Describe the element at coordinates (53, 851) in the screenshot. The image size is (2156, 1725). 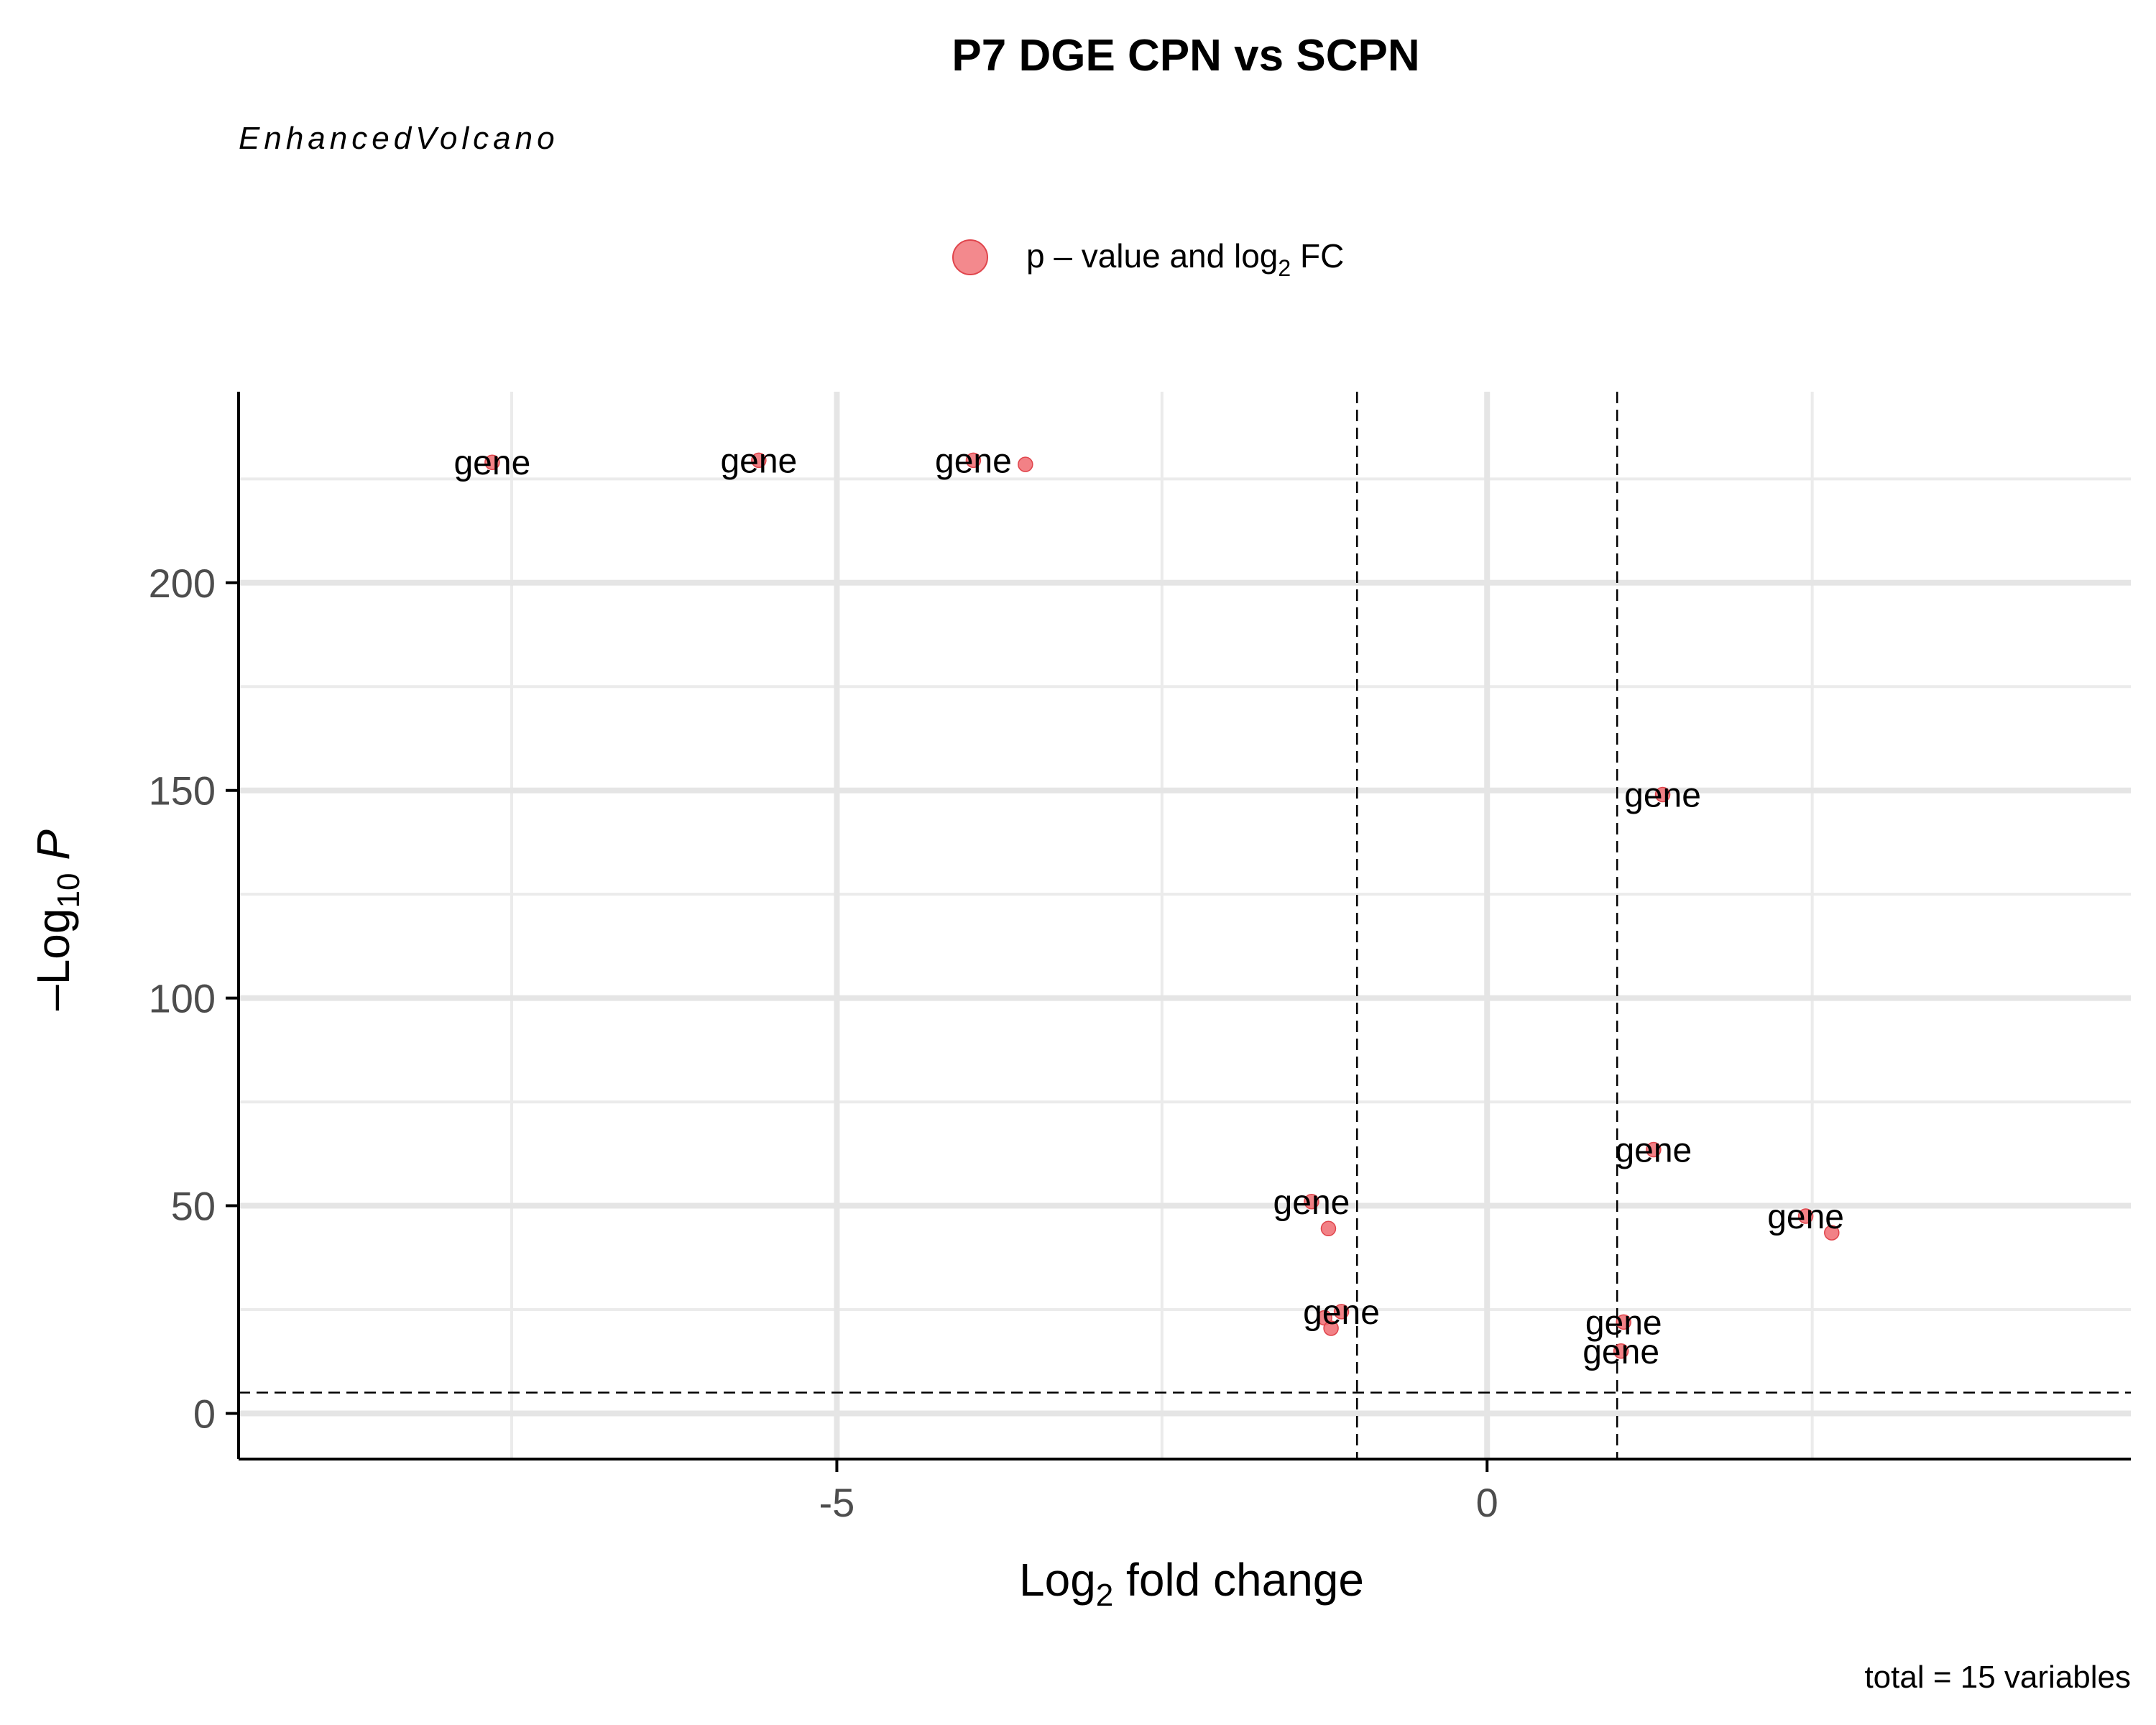
I see `y-axis-title-rest: P` at that location.